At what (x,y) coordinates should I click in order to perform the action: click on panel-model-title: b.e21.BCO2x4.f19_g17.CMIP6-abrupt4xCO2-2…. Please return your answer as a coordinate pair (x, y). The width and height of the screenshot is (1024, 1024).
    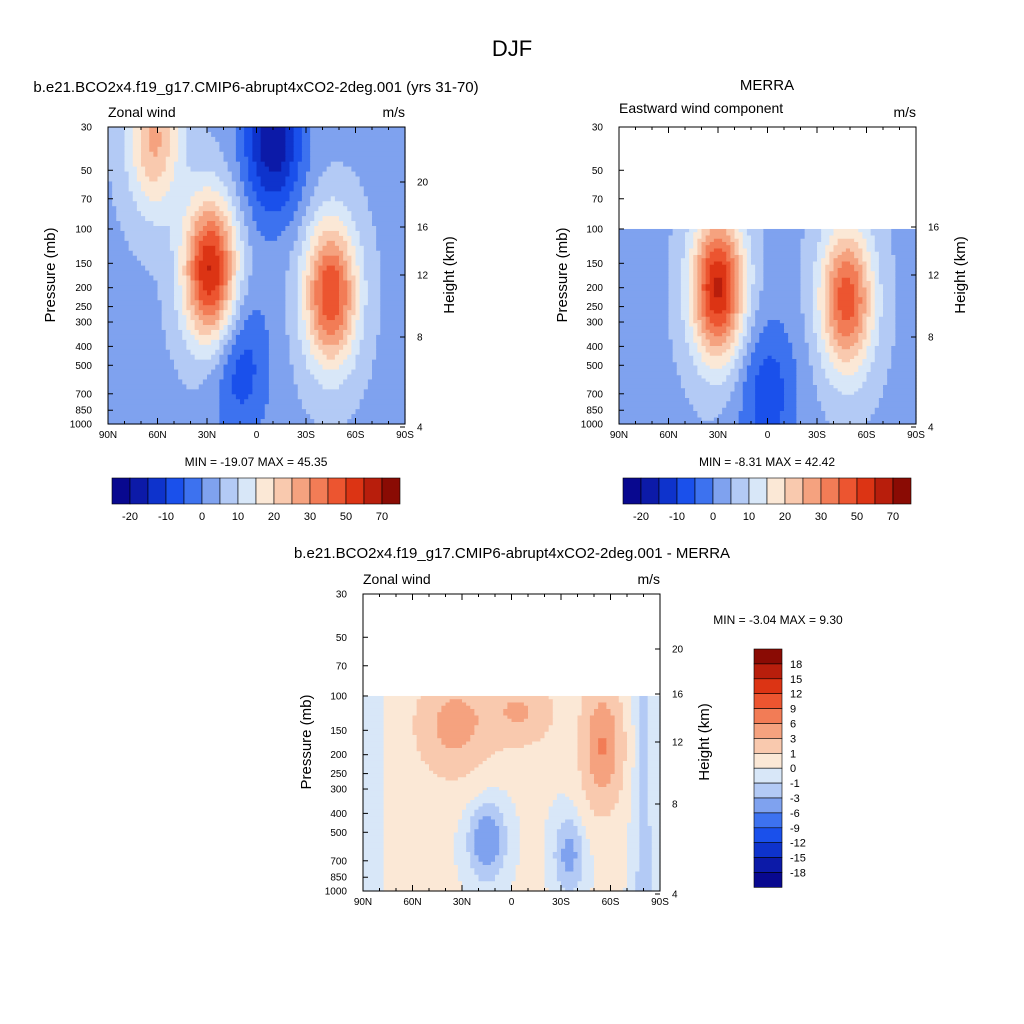
    Looking at the image, I should click on (255, 87).